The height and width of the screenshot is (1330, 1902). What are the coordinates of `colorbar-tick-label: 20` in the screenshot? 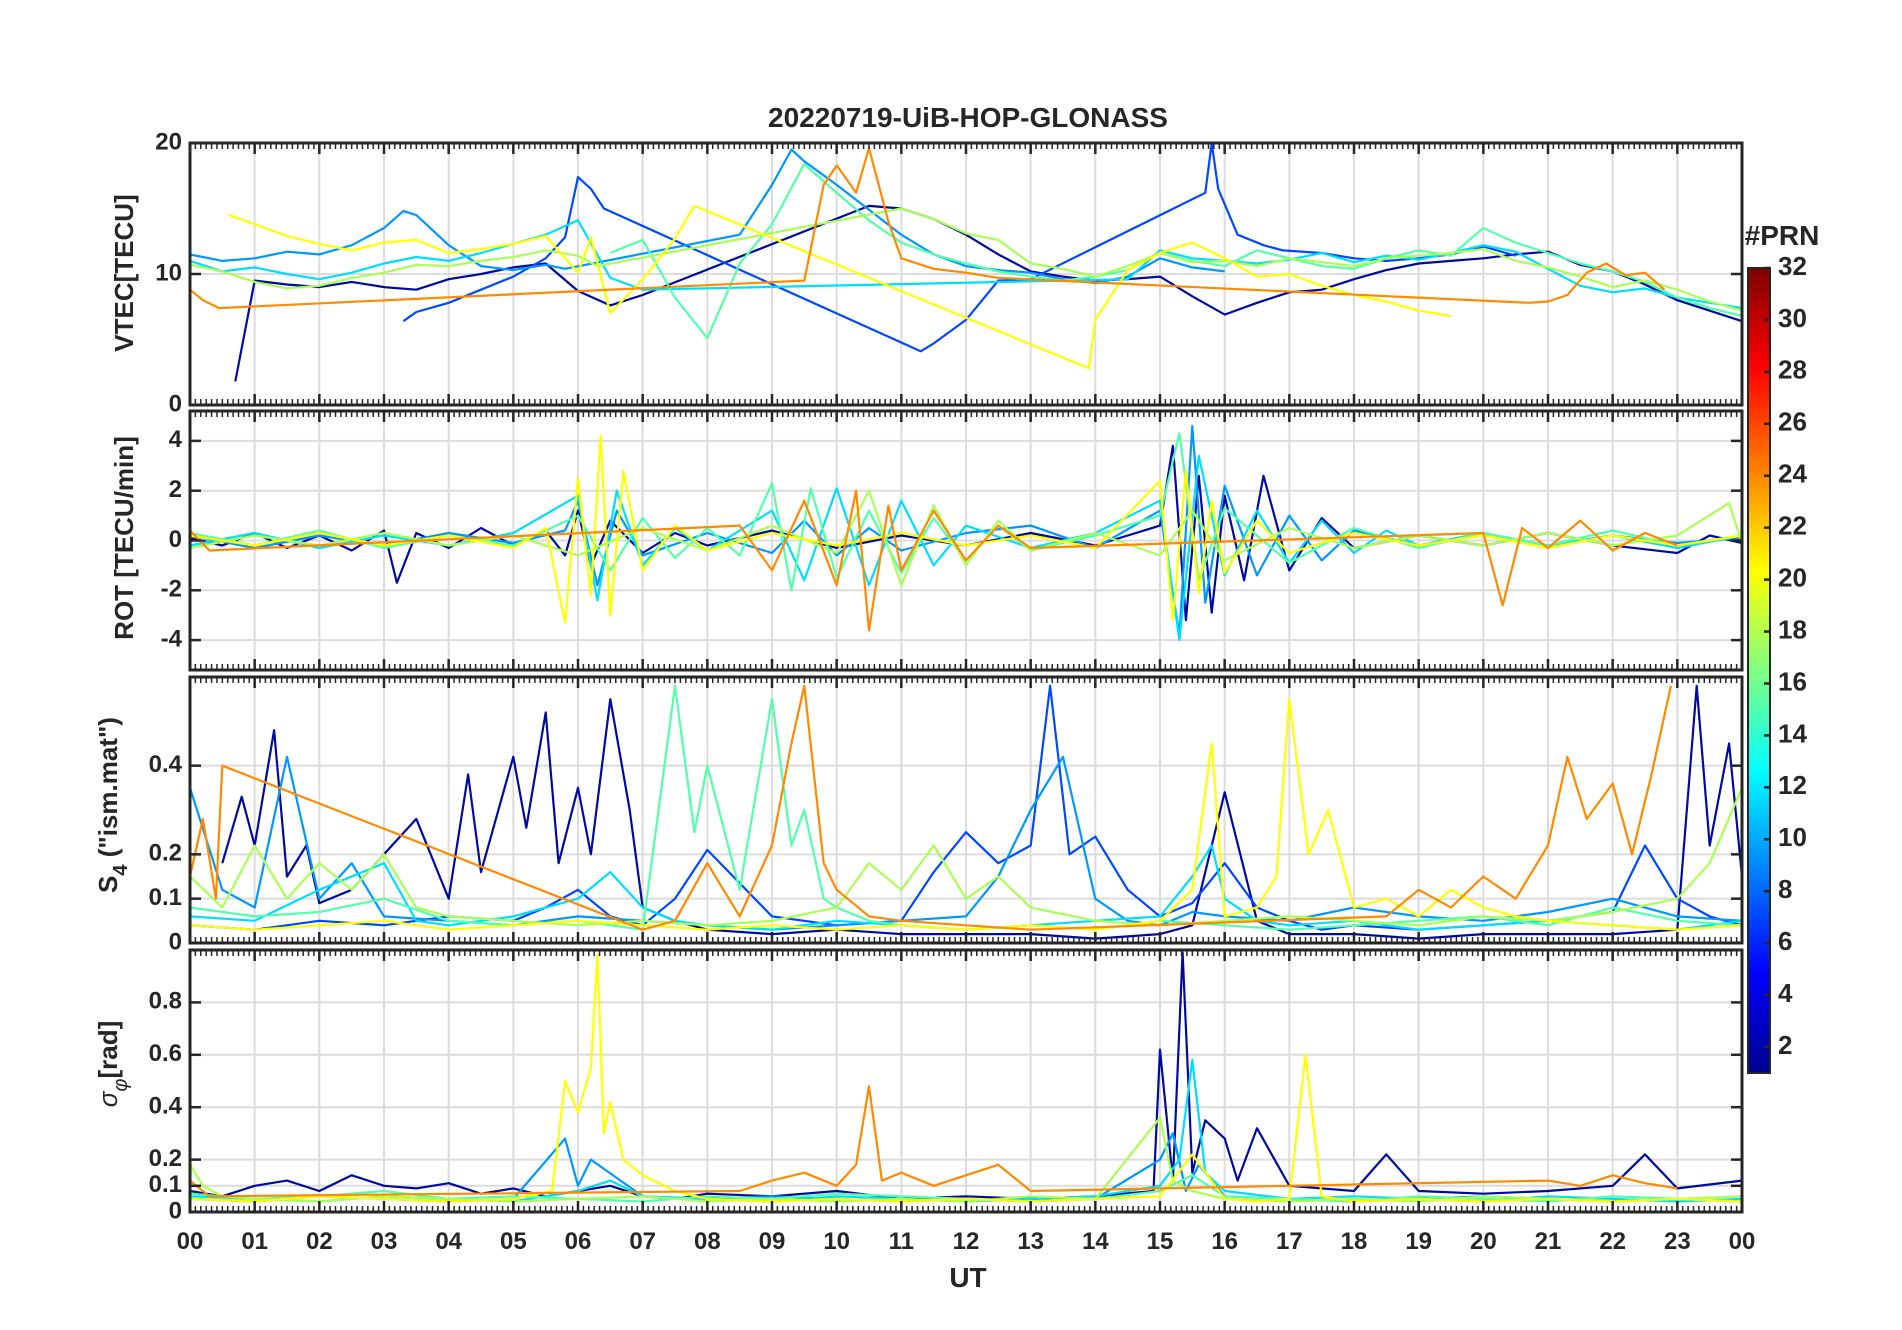 It's located at (1792, 577).